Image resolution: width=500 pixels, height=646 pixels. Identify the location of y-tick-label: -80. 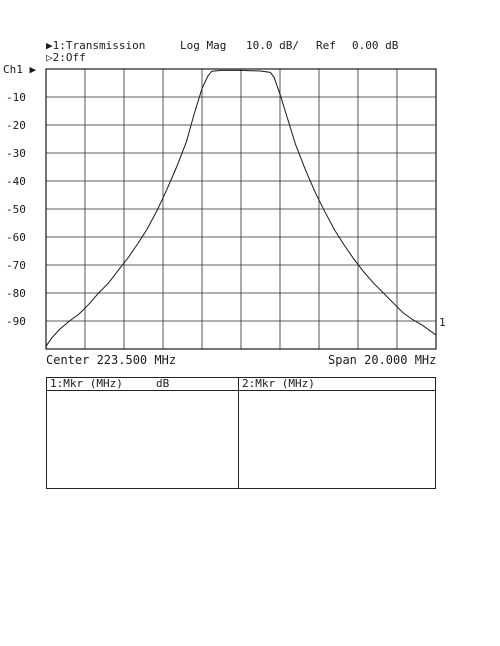
(16, 293).